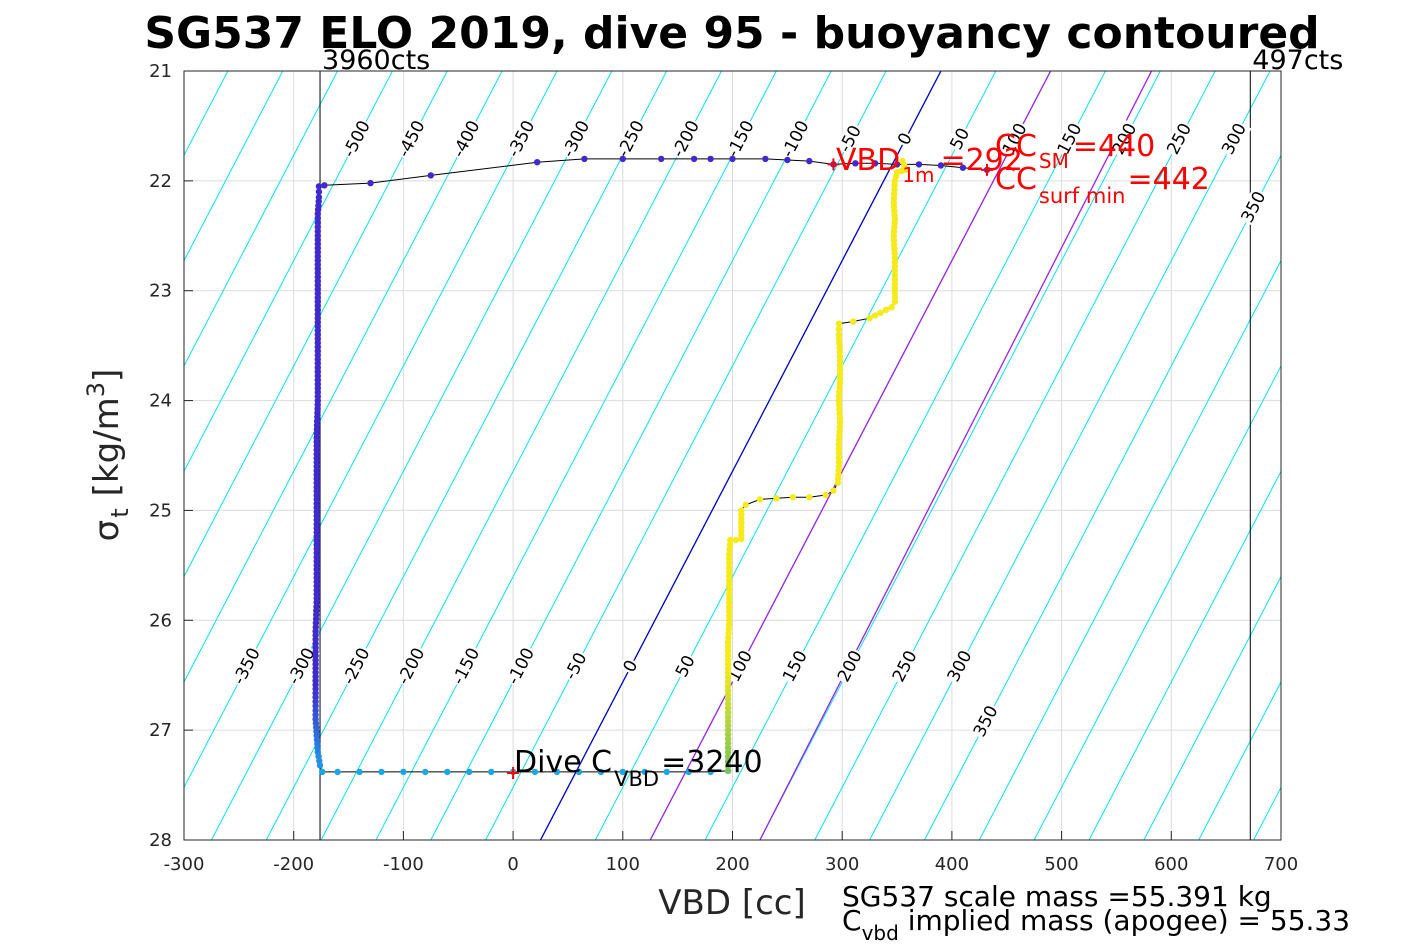 This screenshot has height=945, width=1417. What do you see at coordinates (160, 291) in the screenshot?
I see `y-tick-label: 23` at bounding box center [160, 291].